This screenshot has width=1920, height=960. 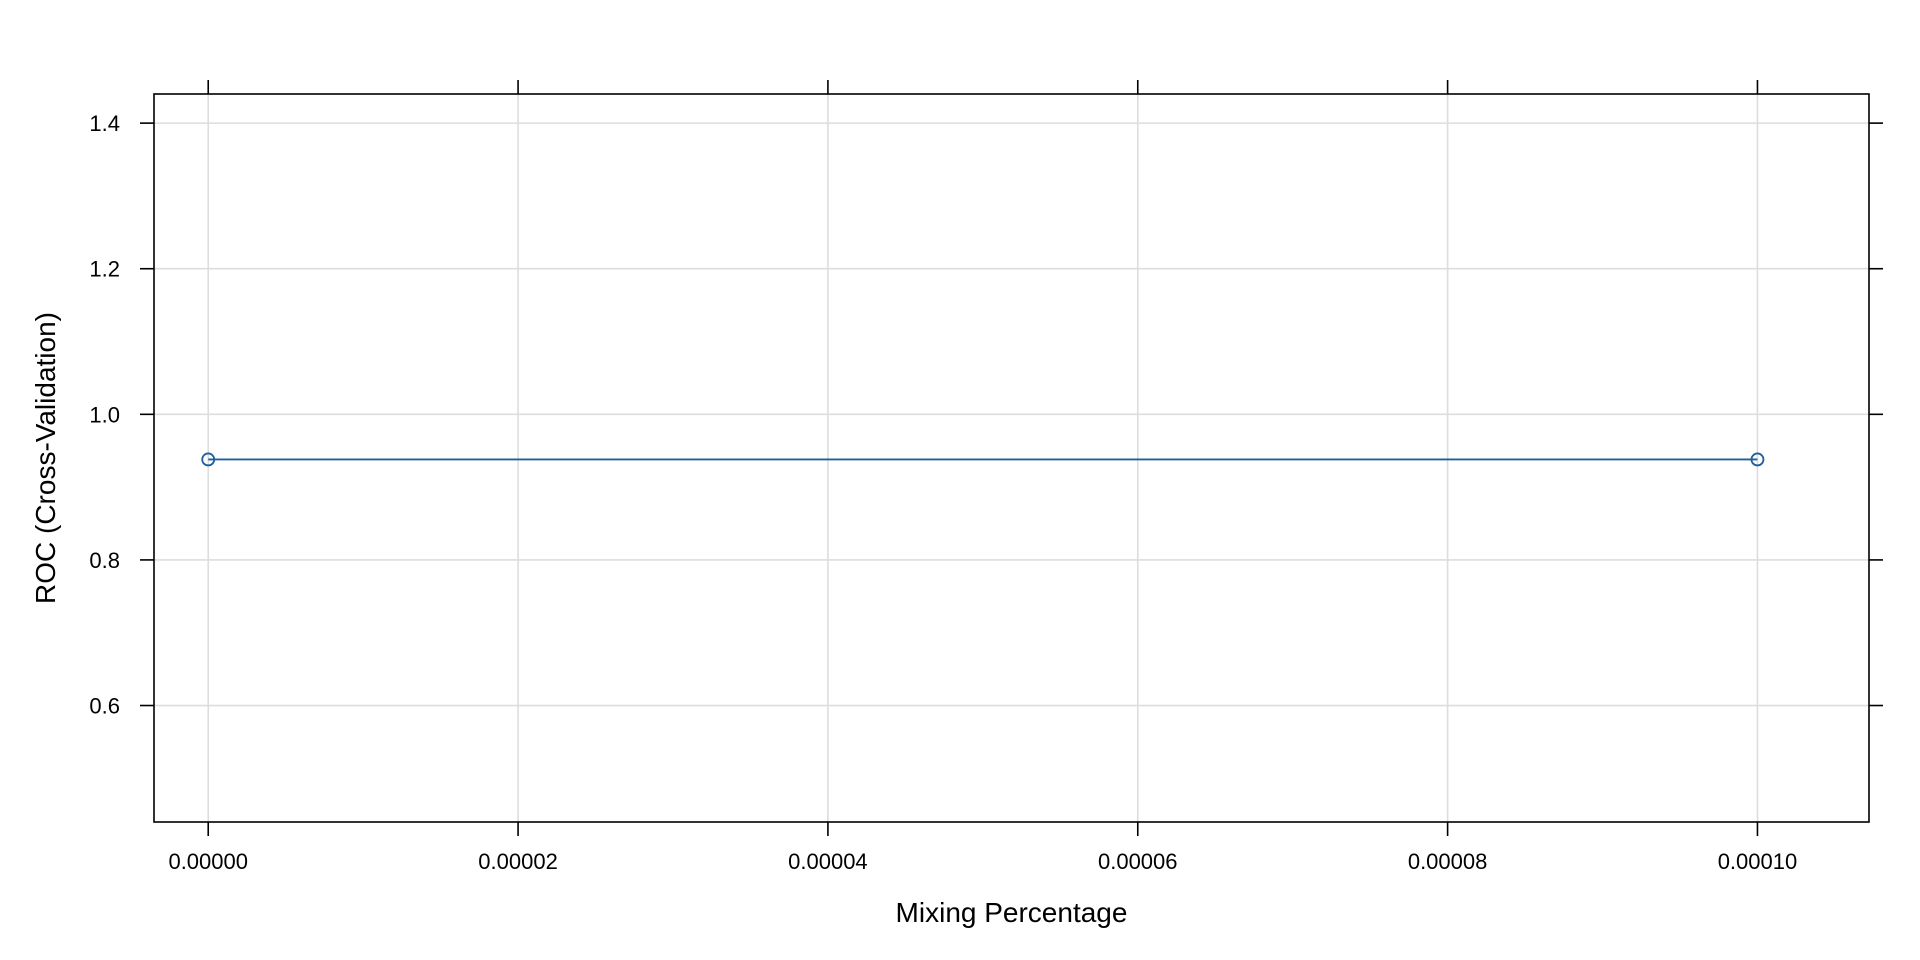 I want to click on x-axis-label: Mixing Percentage, so click(x=1012, y=912).